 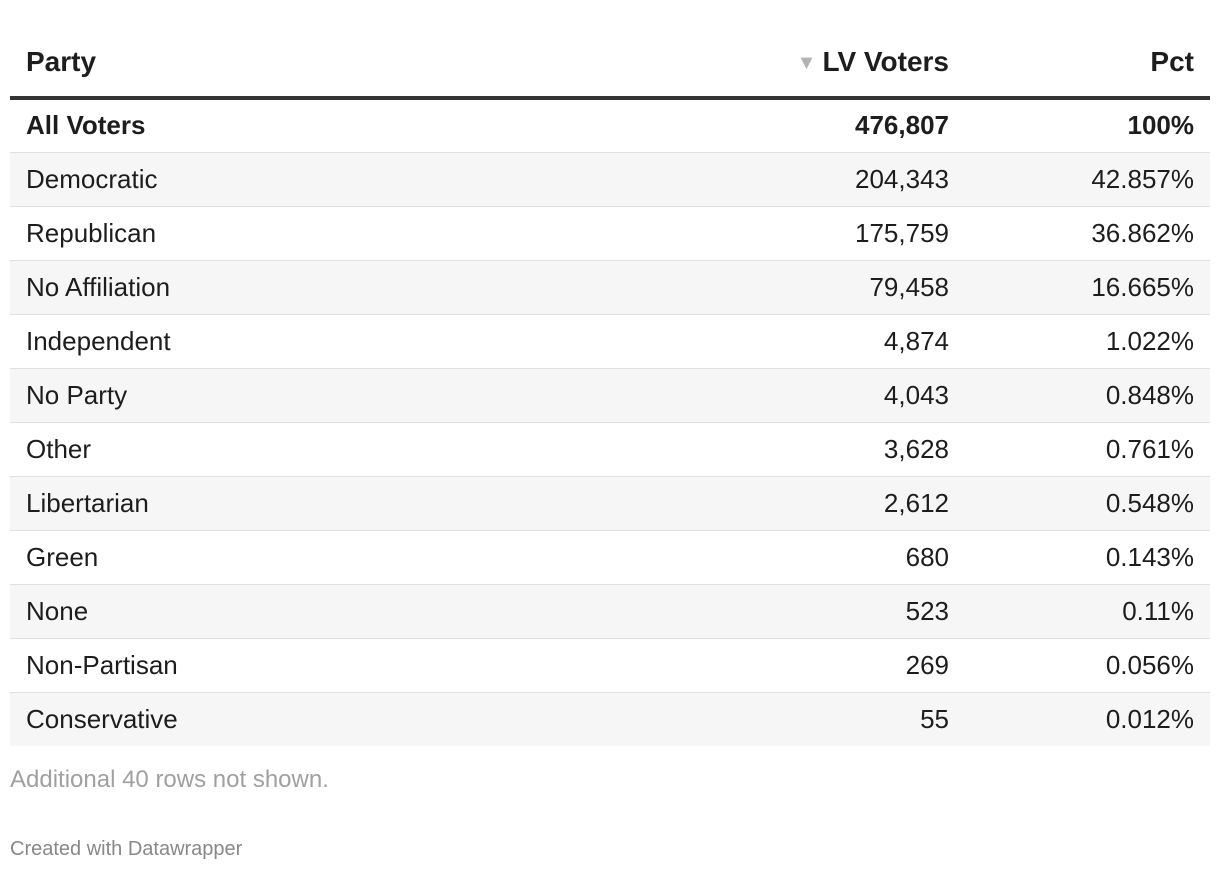 I want to click on cell-pct: 0.761%, so click(x=1087, y=449).